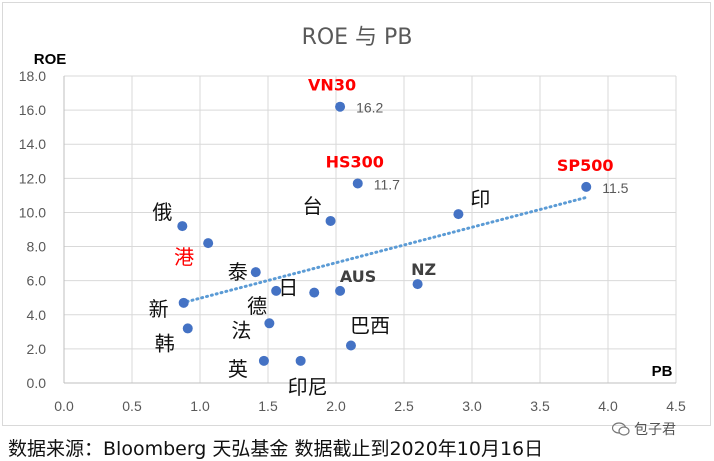 The image size is (714, 461). What do you see at coordinates (50, 59) in the screenshot?
I see `y-axis-label: ROE` at bounding box center [50, 59].